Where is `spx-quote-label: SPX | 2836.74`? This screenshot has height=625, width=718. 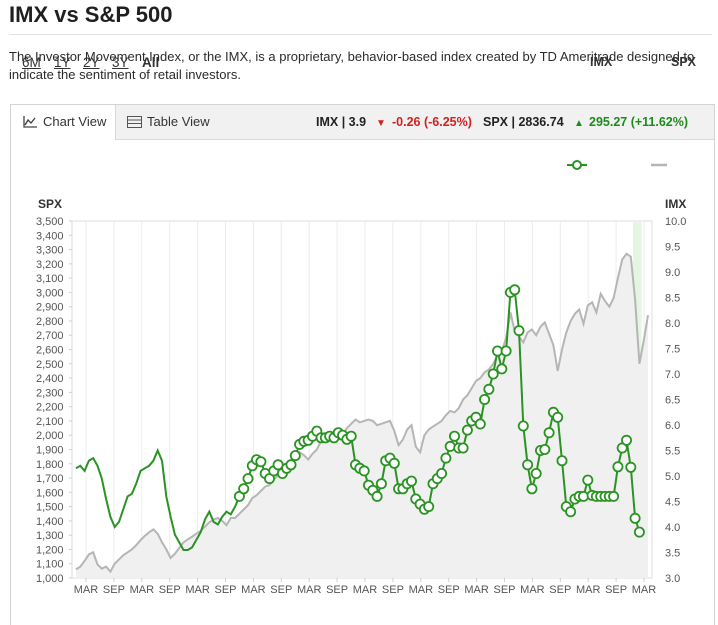
spx-quote-label: SPX | 2836.74 is located at coordinates (523, 122).